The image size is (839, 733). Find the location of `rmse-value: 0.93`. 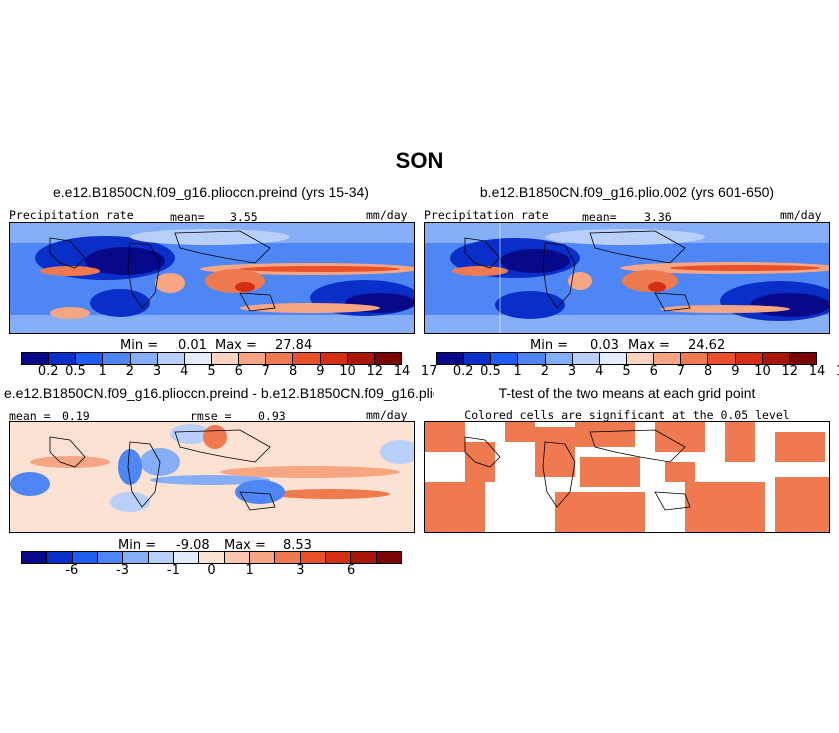

rmse-value: 0.93 is located at coordinates (272, 416).